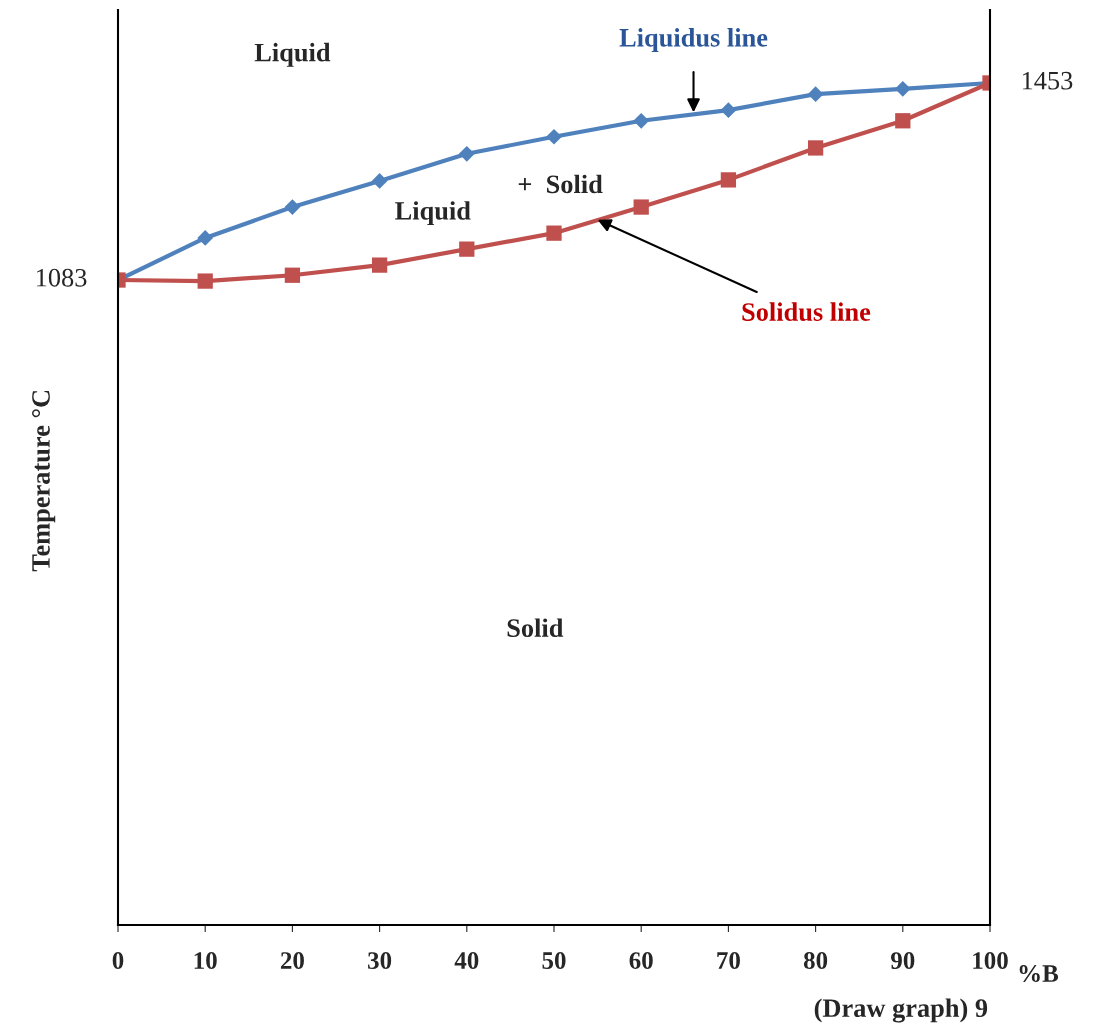 The height and width of the screenshot is (1035, 1104). Describe the element at coordinates (693, 40) in the screenshot. I see `annotation: Liquidus line` at that location.